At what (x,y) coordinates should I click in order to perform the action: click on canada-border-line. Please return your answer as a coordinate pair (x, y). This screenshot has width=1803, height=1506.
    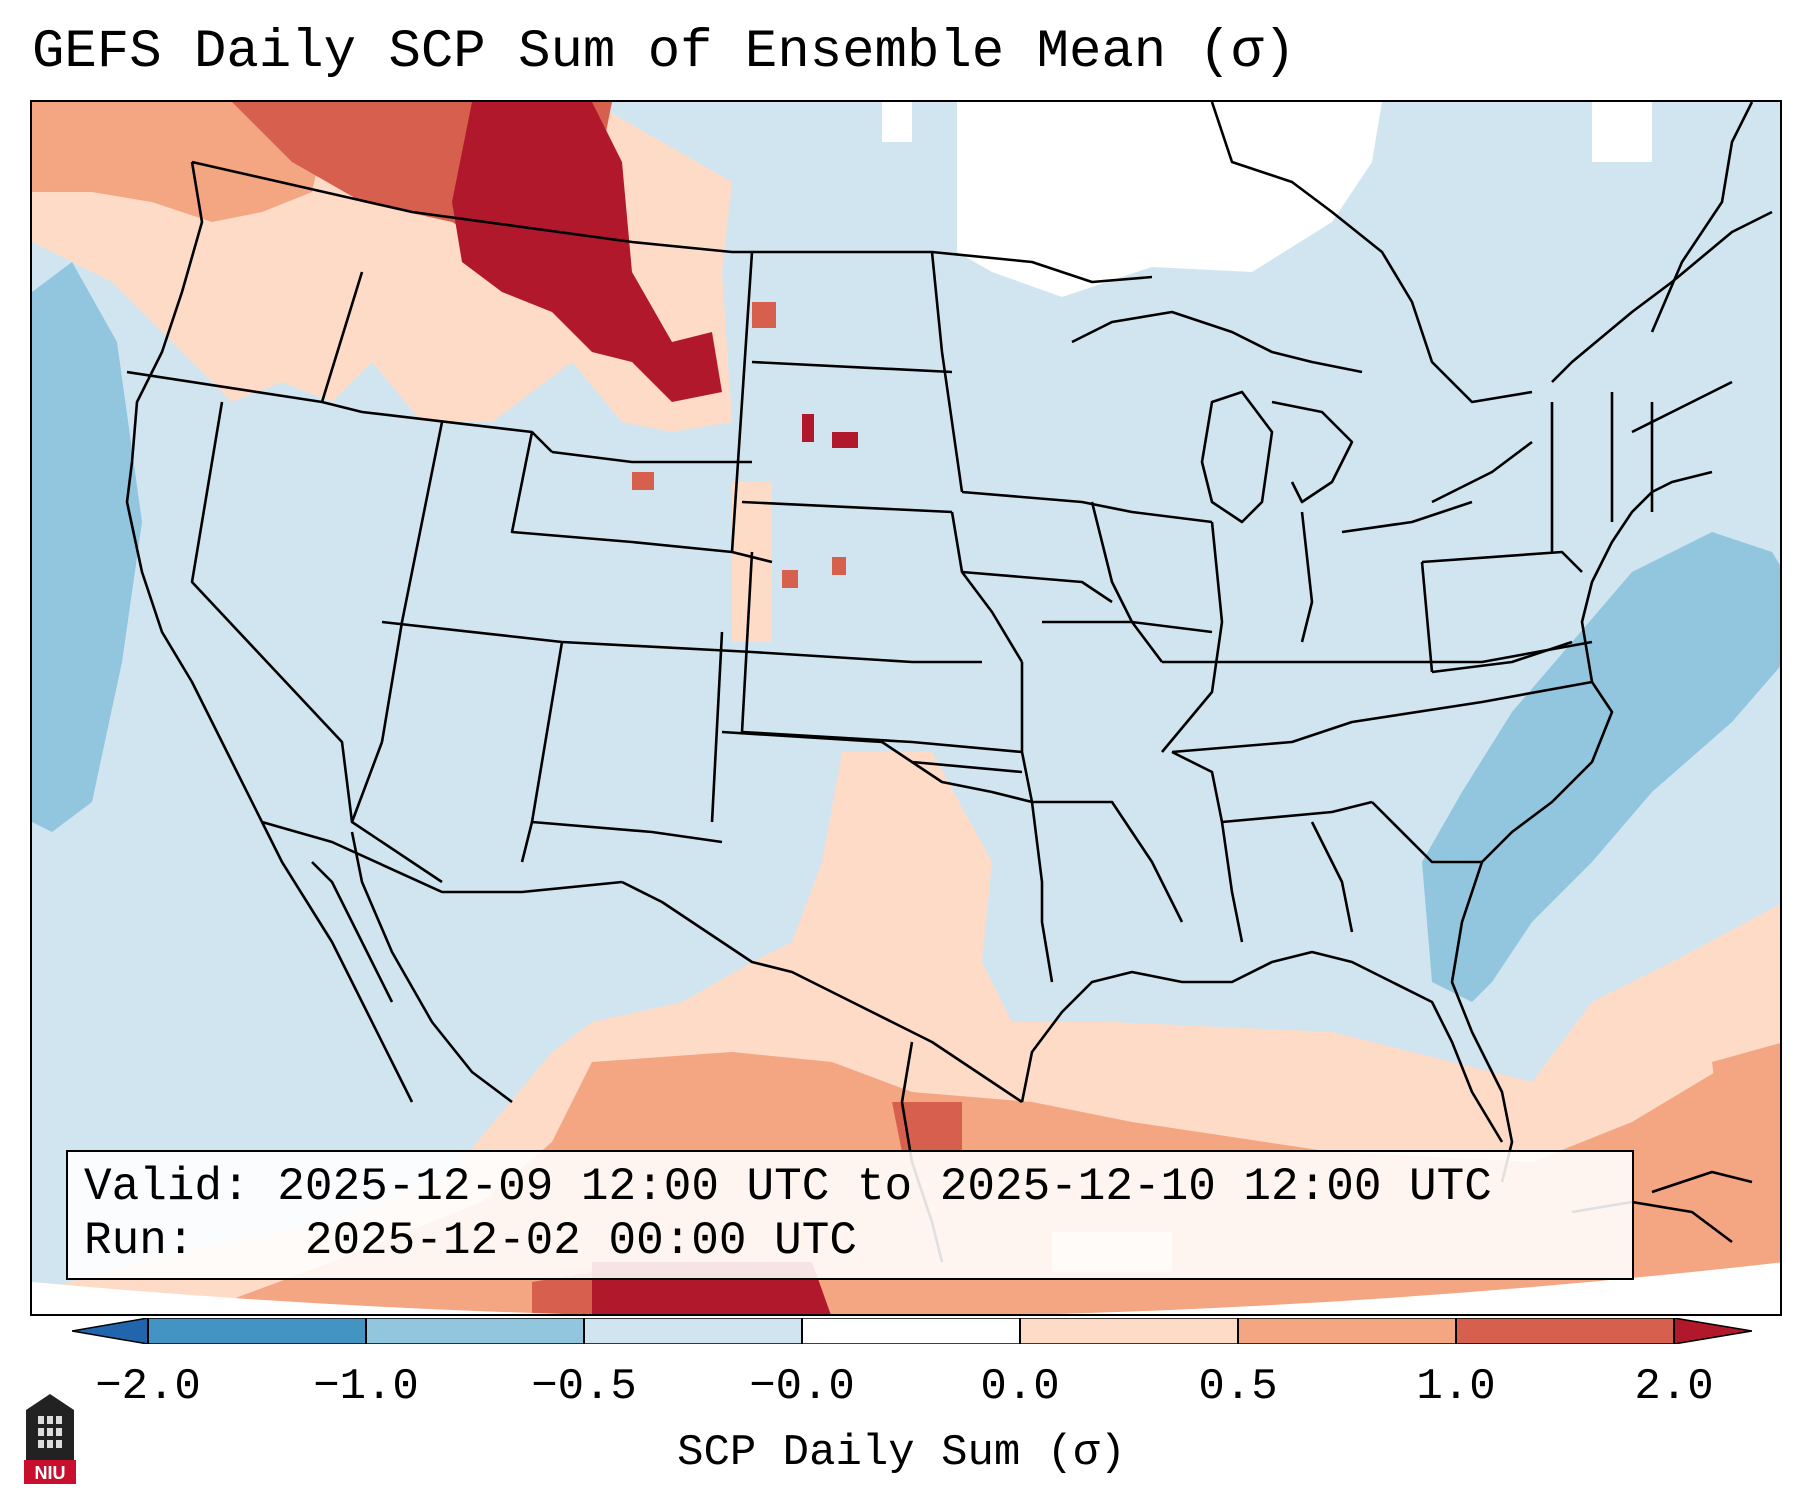
    Looking at the image, I should click on (672, 222).